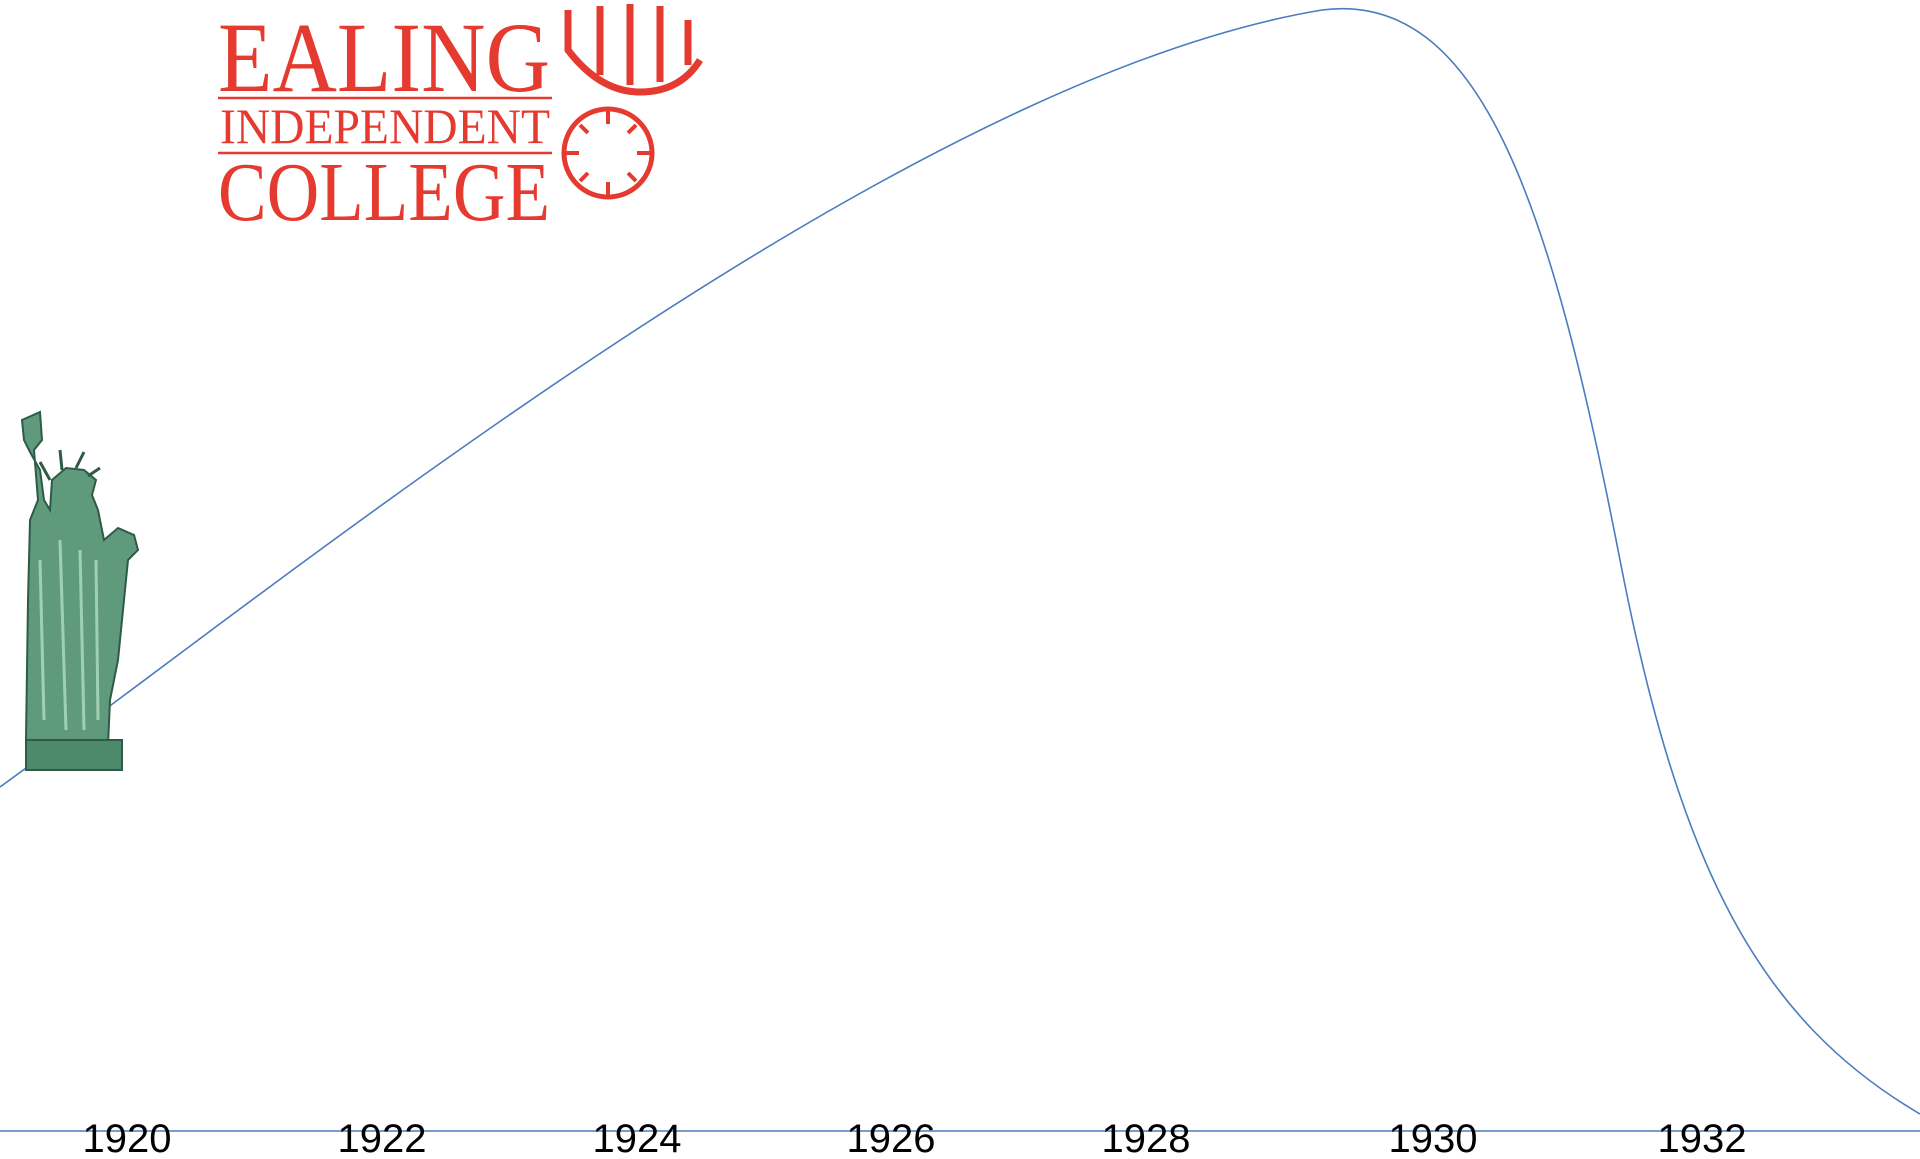  What do you see at coordinates (1433, 1138) in the screenshot?
I see `year-label: 1930` at bounding box center [1433, 1138].